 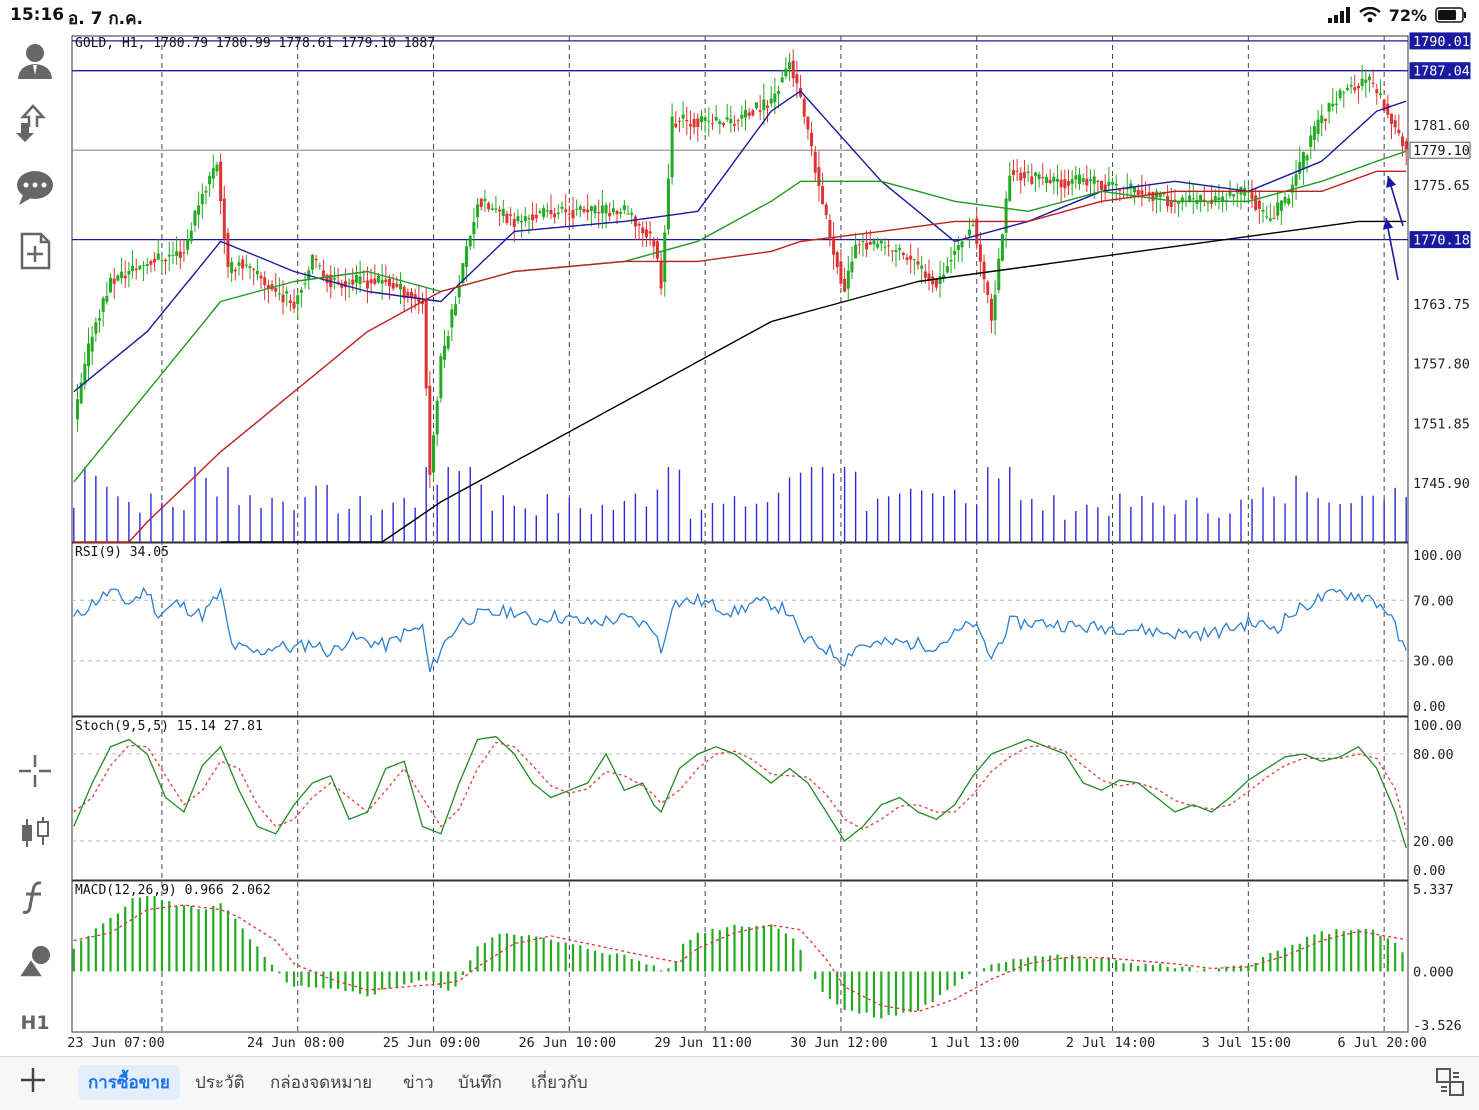 What do you see at coordinates (35, 771) in the screenshot?
I see `crosshair-button` at bounding box center [35, 771].